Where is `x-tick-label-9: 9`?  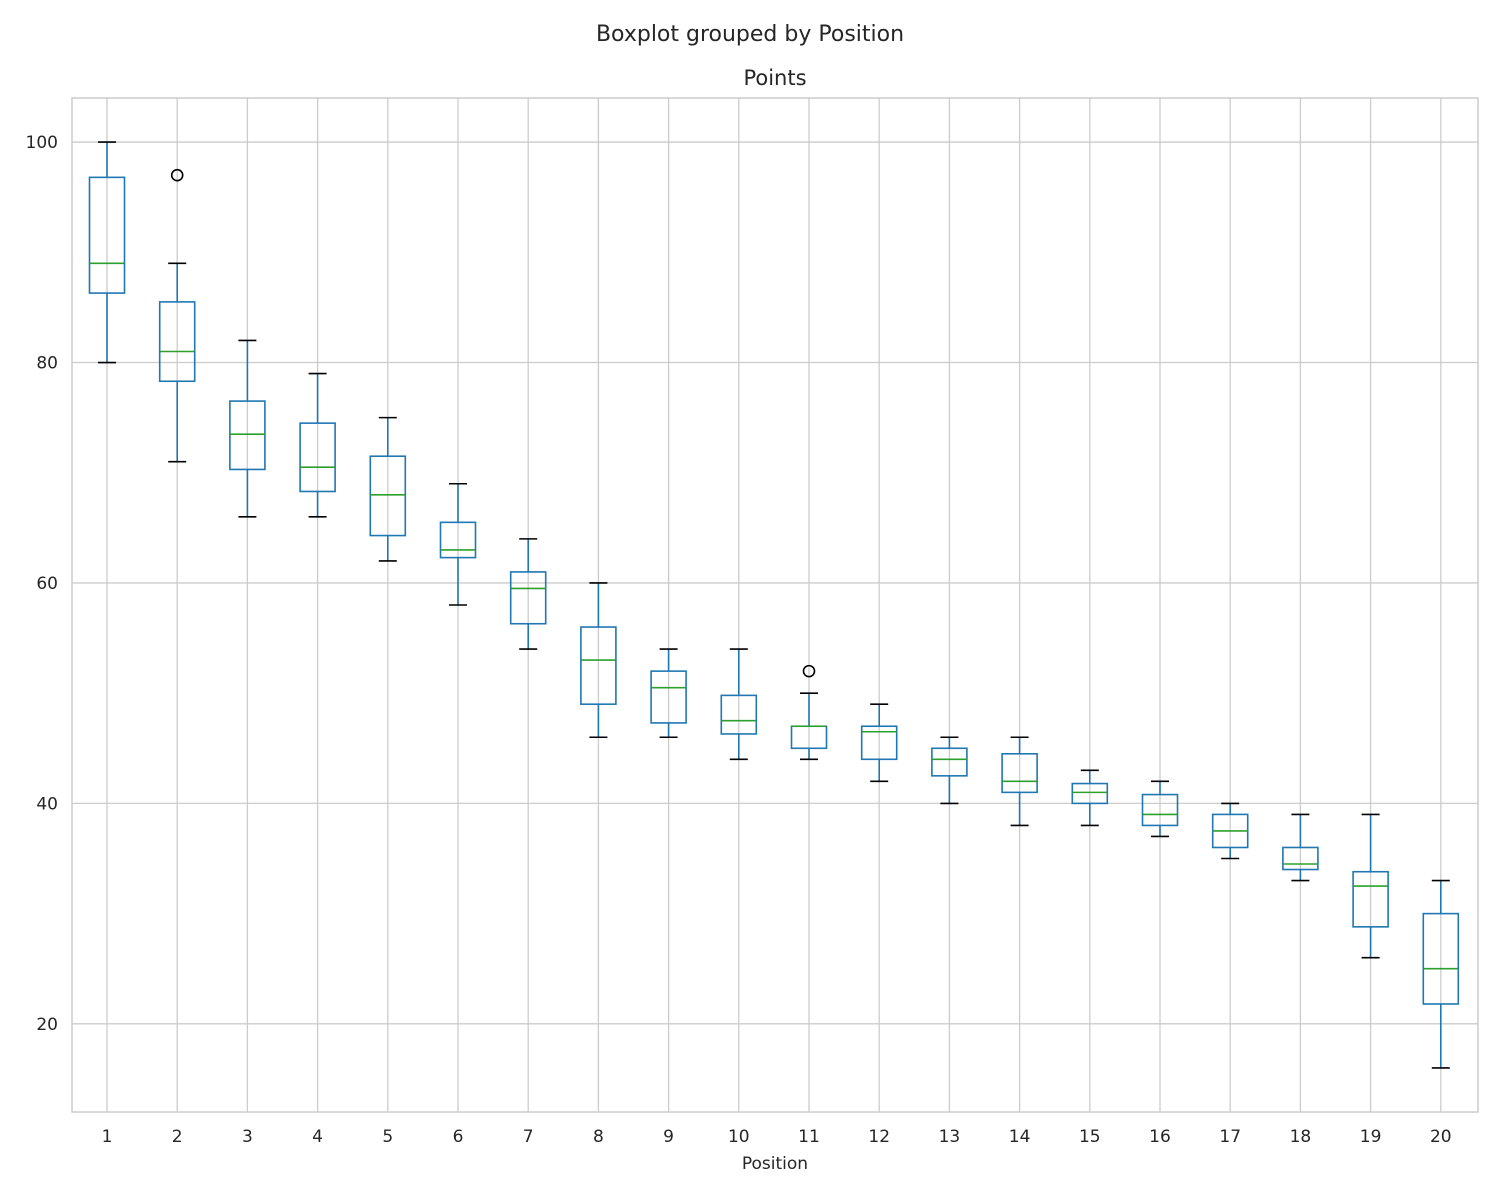
x-tick-label-9: 9 is located at coordinates (668, 1137).